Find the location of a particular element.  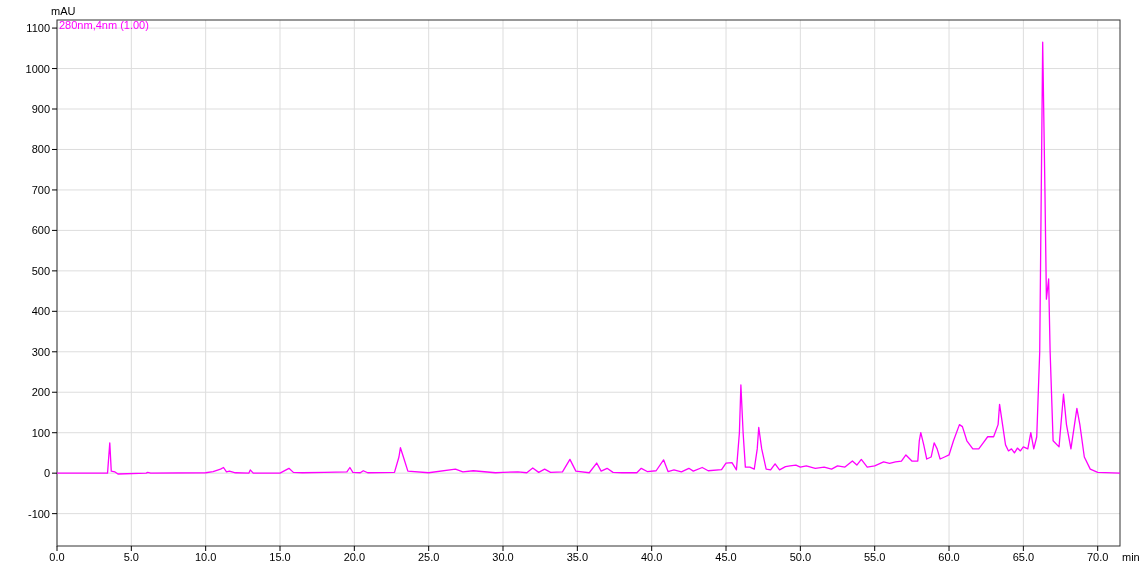

y-tick-label: 200 is located at coordinates (40, 392).